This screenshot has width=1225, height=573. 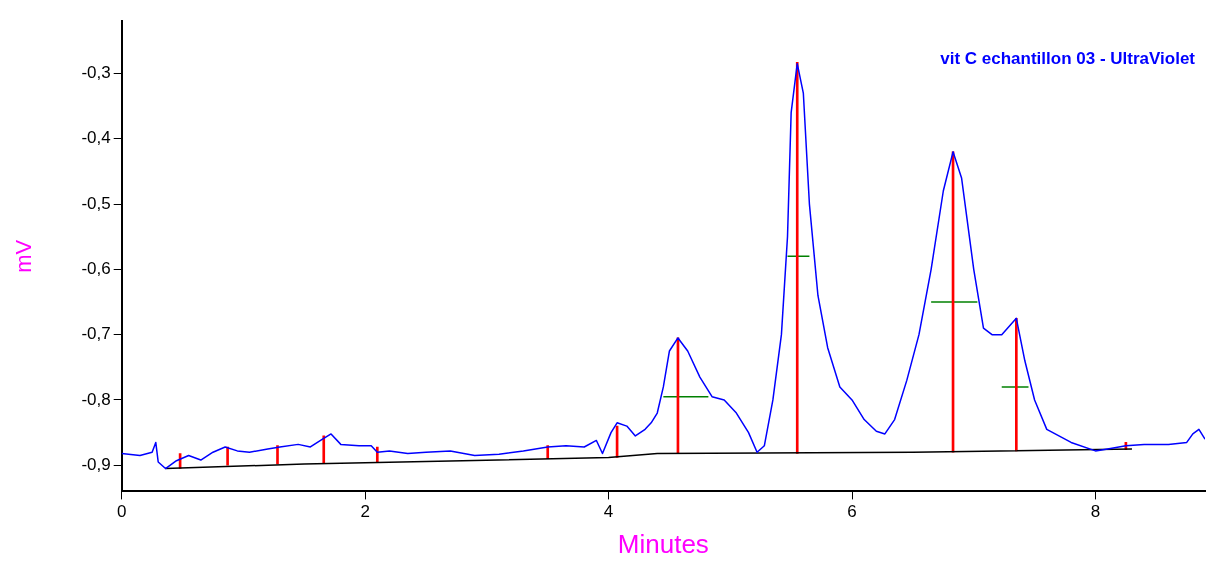 What do you see at coordinates (608, 512) in the screenshot?
I see `x-tick-label: 4` at bounding box center [608, 512].